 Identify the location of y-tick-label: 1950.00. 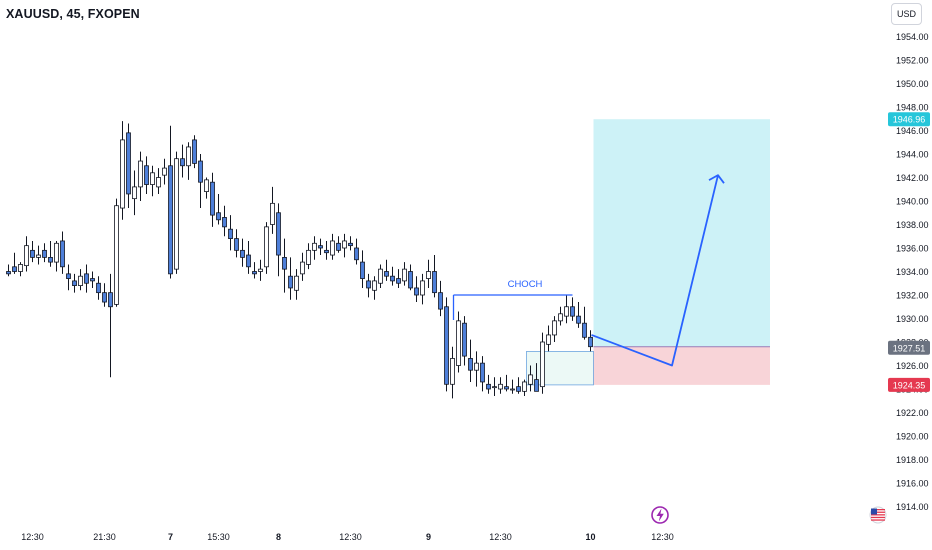
(912, 84).